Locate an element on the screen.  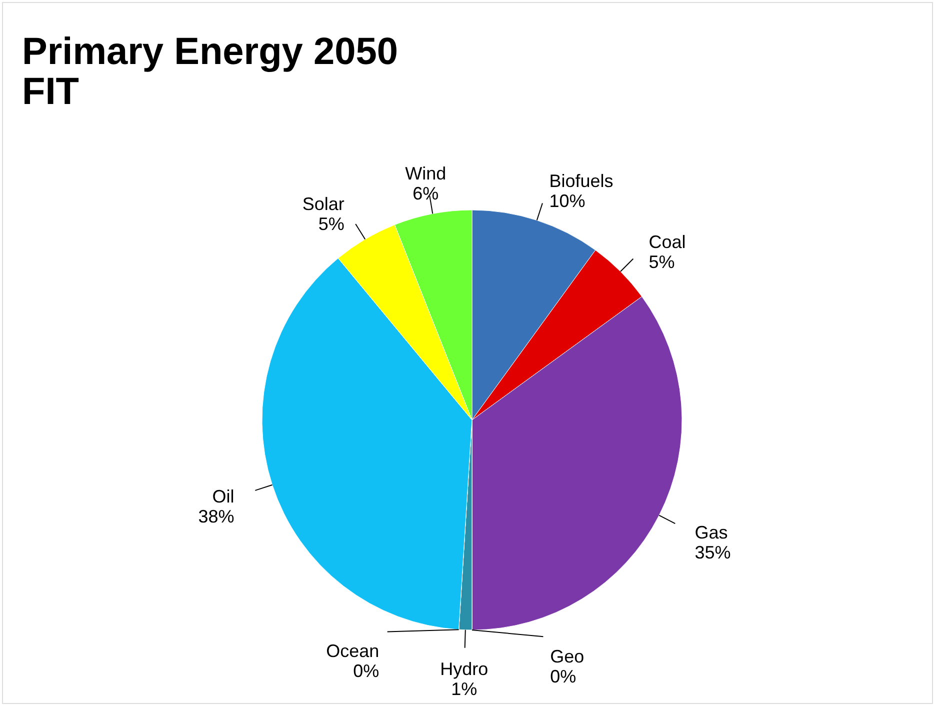
slice-label: Oil is located at coordinates (223, 496).